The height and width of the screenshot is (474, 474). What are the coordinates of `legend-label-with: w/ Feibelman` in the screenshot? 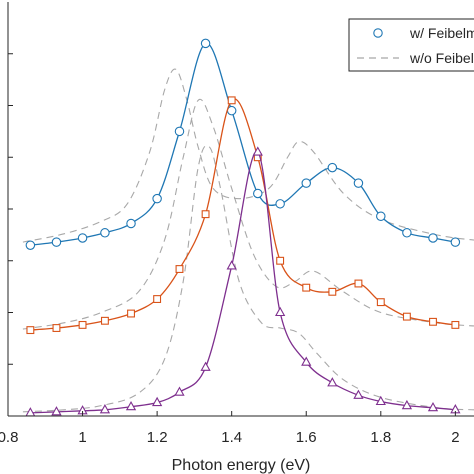 It's located at (441, 33).